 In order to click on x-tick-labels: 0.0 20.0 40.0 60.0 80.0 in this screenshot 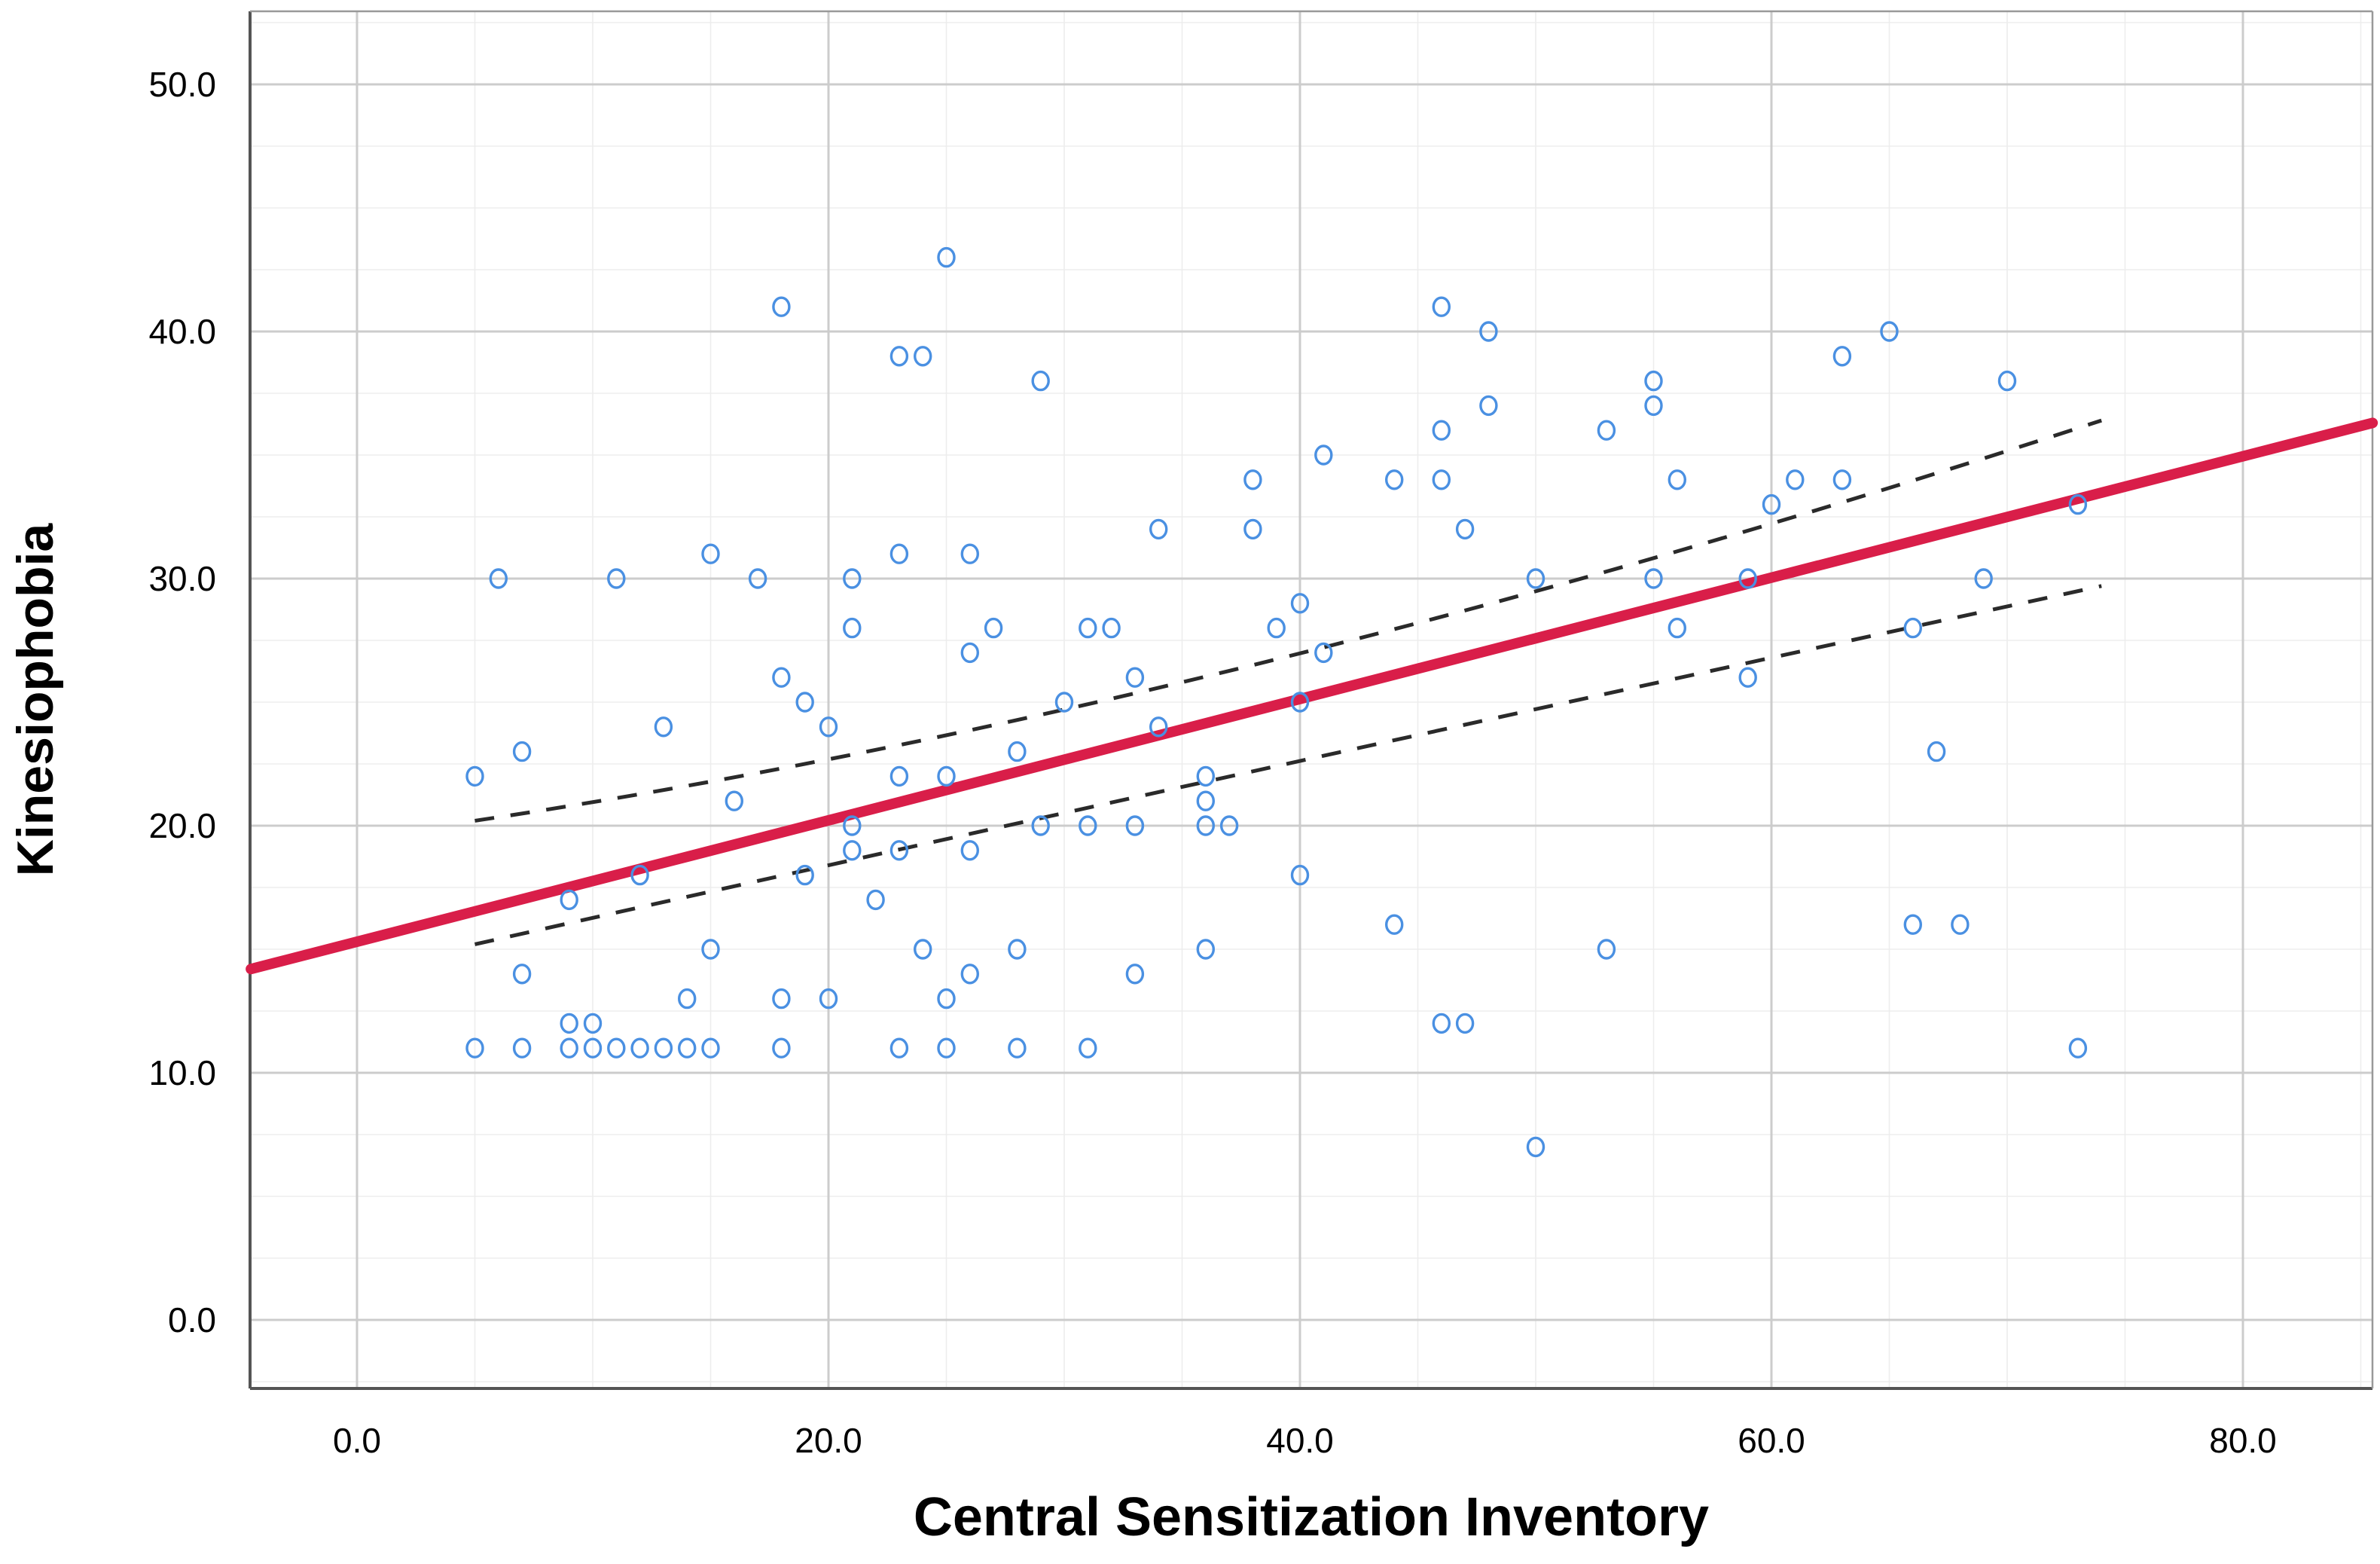, I will do `click(1305, 1440)`.